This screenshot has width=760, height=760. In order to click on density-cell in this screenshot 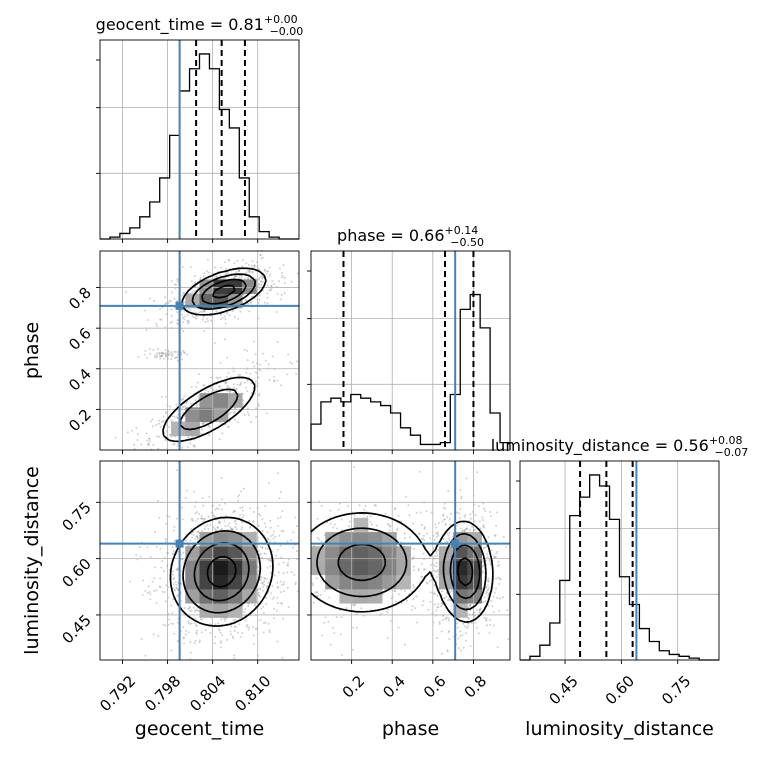, I will do `click(361, 582)`.